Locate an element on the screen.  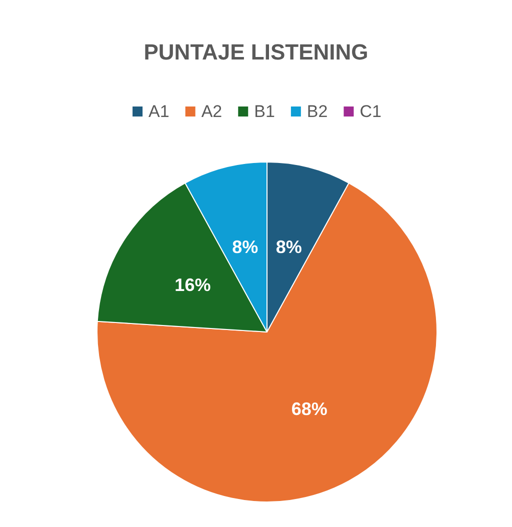
legend-label: C1 is located at coordinates (371, 111).